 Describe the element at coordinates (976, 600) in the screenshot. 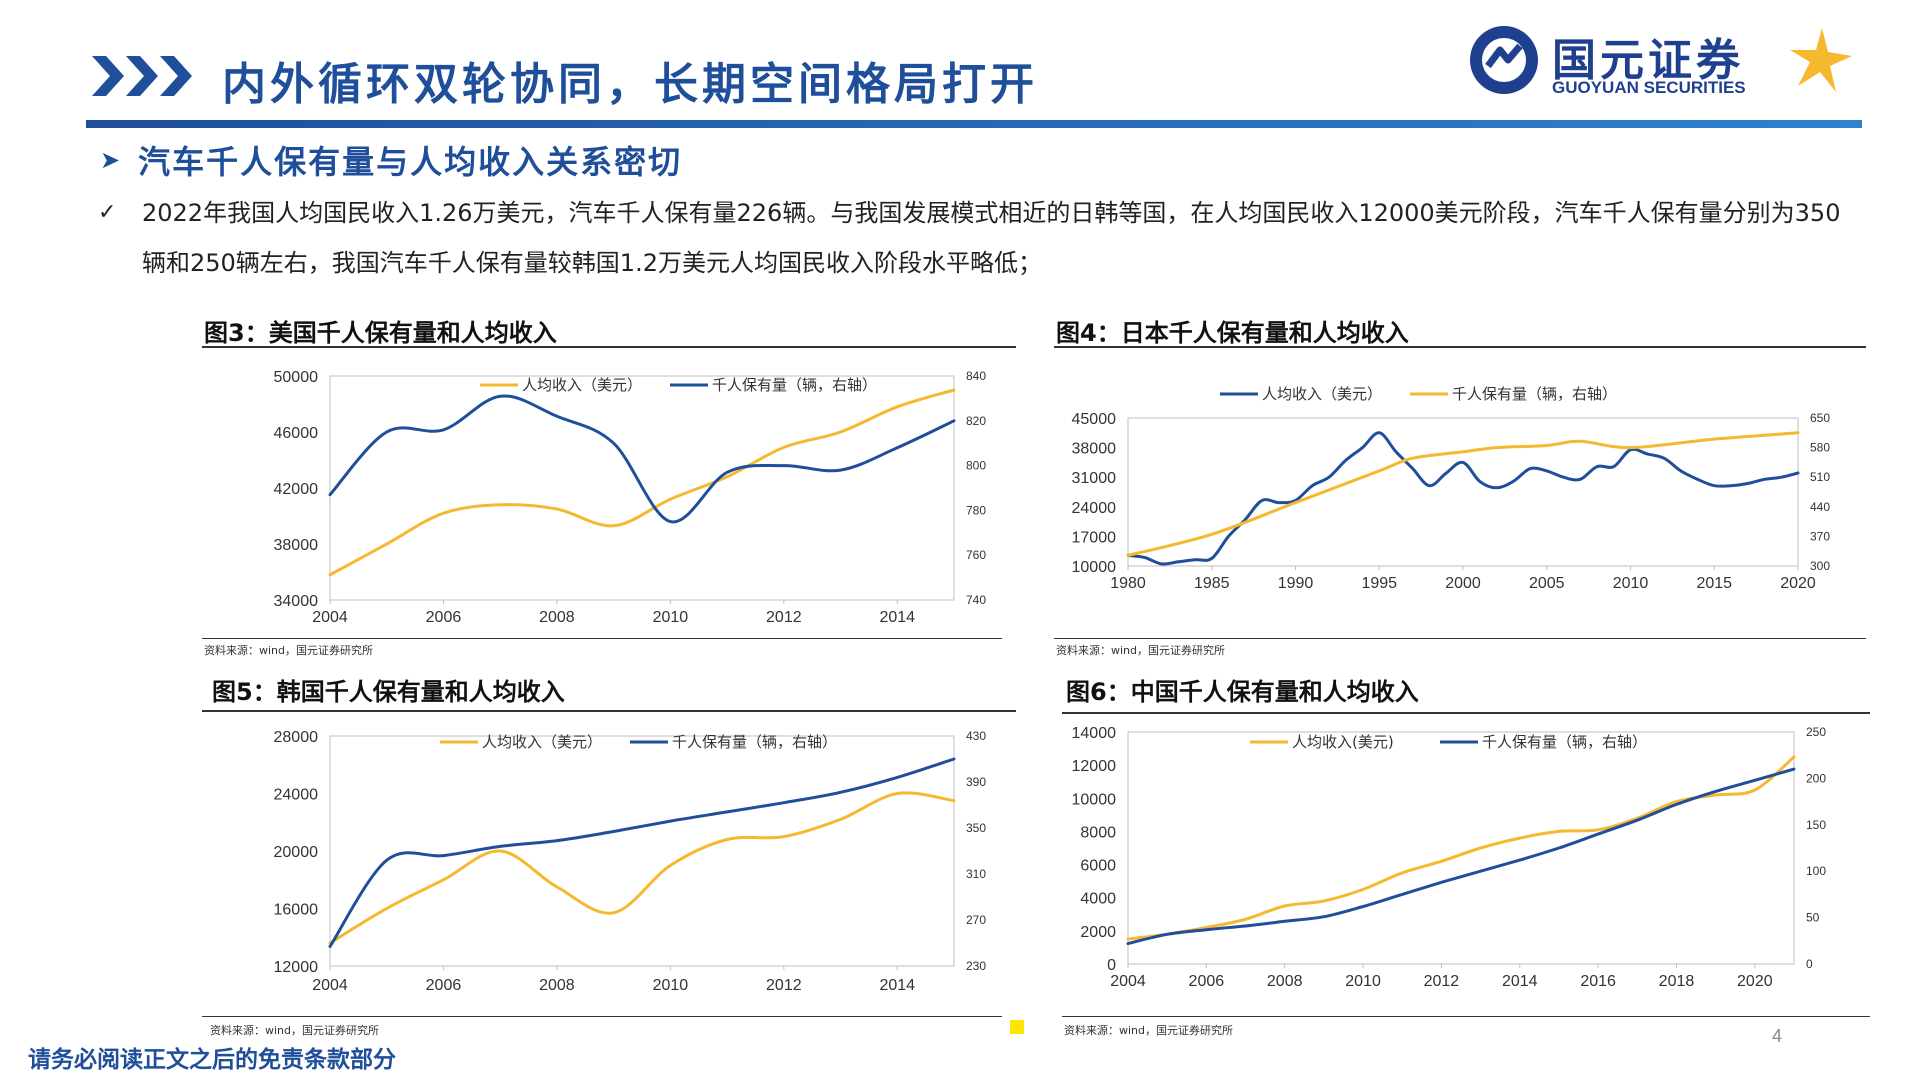

I see `y2-tick-label: 740` at that location.